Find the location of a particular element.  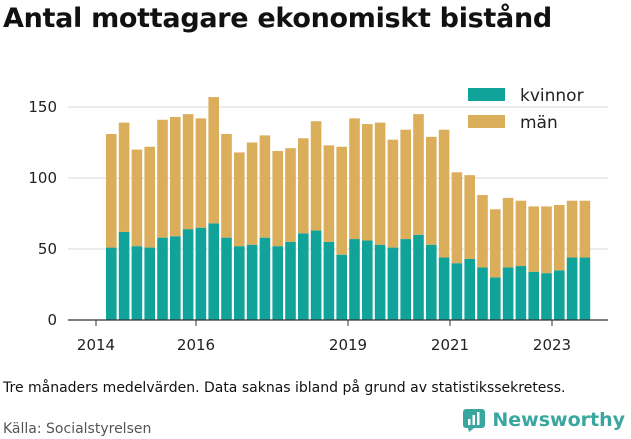

newsworthy-brand: Newsworthy is located at coordinates (543, 420).